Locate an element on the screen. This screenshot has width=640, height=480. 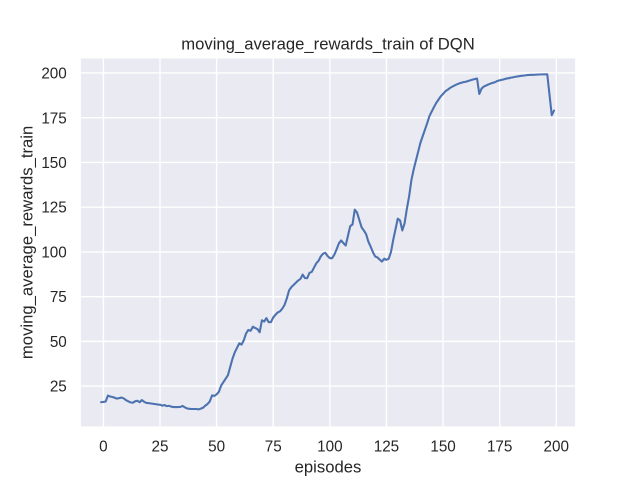
svg-text:moving_average_rewards_train o: moving_average_rewards_train of DQN is located at coordinates (327, 43).